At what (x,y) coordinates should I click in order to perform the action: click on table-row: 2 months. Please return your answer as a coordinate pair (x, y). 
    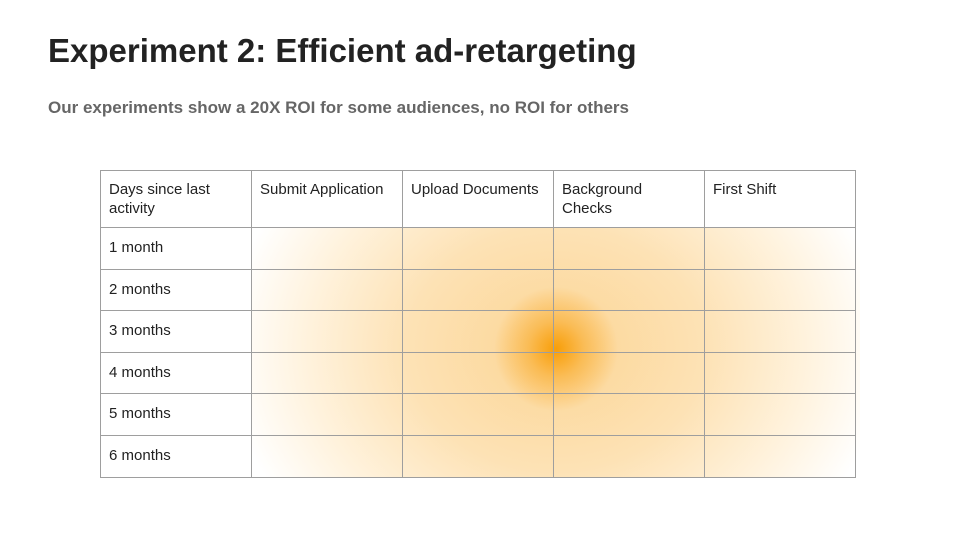
    Looking at the image, I should click on (478, 290).